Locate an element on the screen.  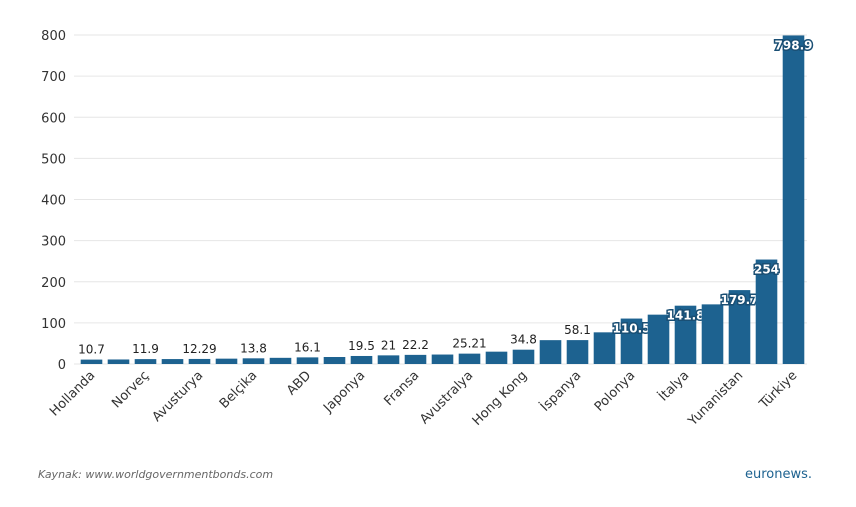
y-tick-label: 800 is located at coordinates (53, 36).